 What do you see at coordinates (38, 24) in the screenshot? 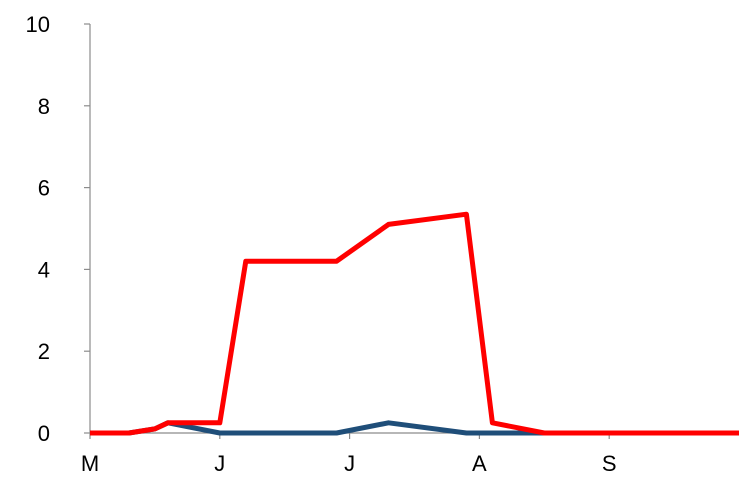
I see `y-tick-label: 10` at bounding box center [38, 24].